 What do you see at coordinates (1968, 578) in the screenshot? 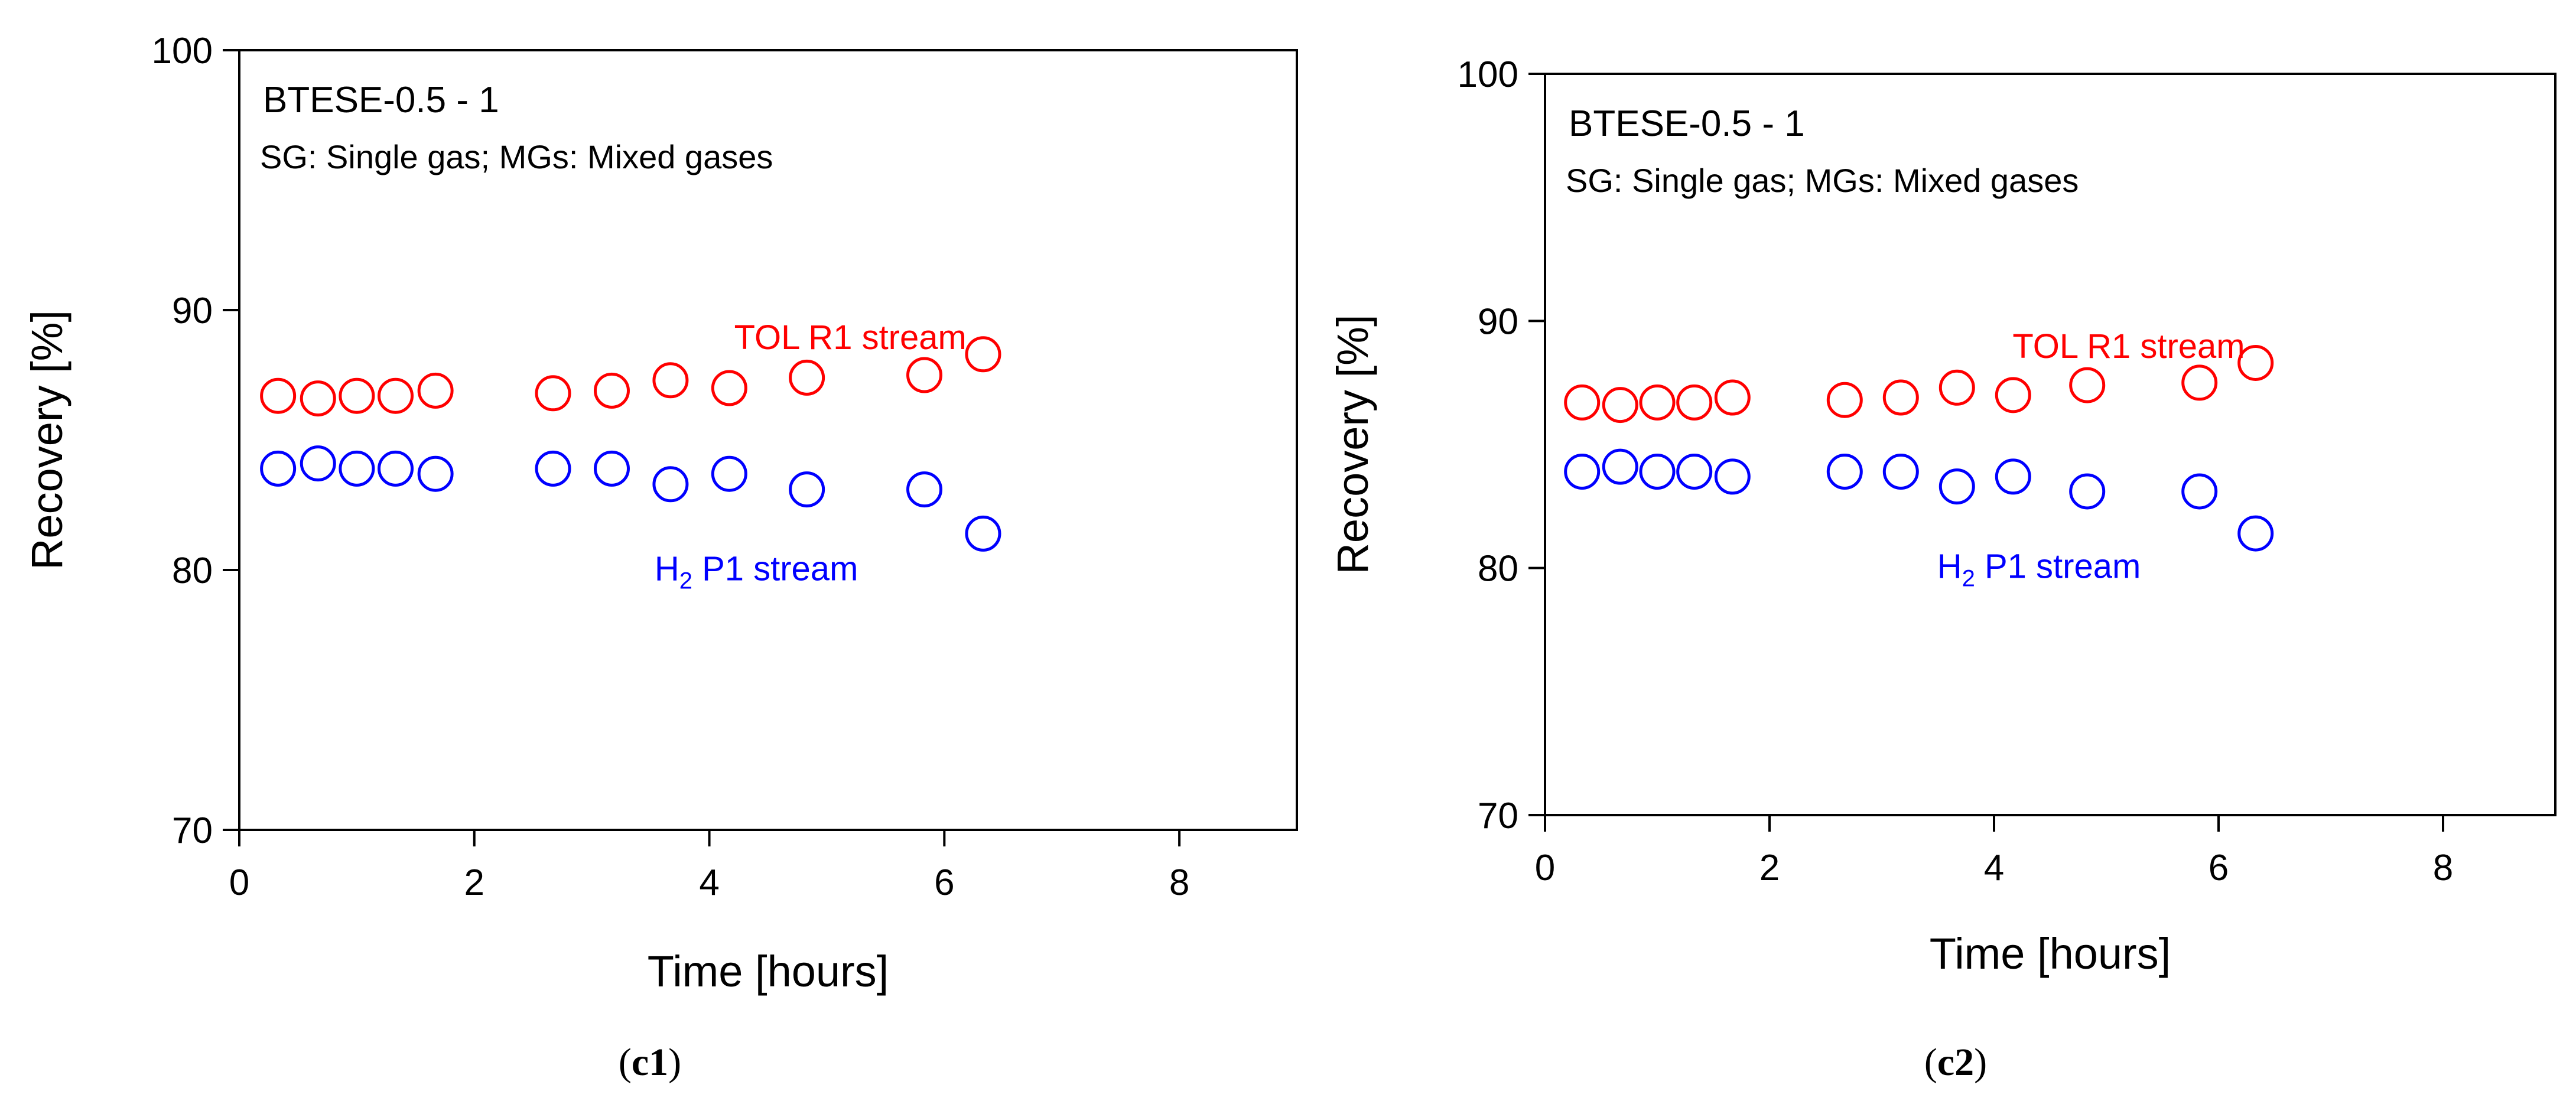
I see `series-label-subscript: 2` at bounding box center [1968, 578].